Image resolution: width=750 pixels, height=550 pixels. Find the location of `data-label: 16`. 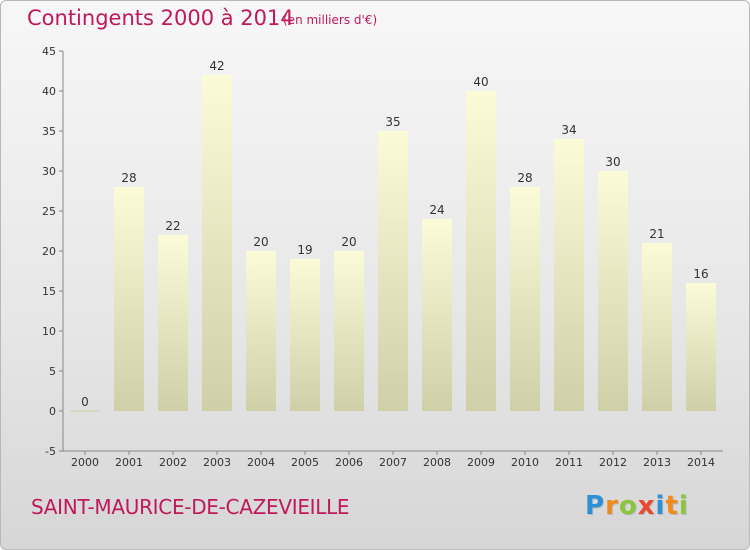

data-label: 16 is located at coordinates (700, 274).